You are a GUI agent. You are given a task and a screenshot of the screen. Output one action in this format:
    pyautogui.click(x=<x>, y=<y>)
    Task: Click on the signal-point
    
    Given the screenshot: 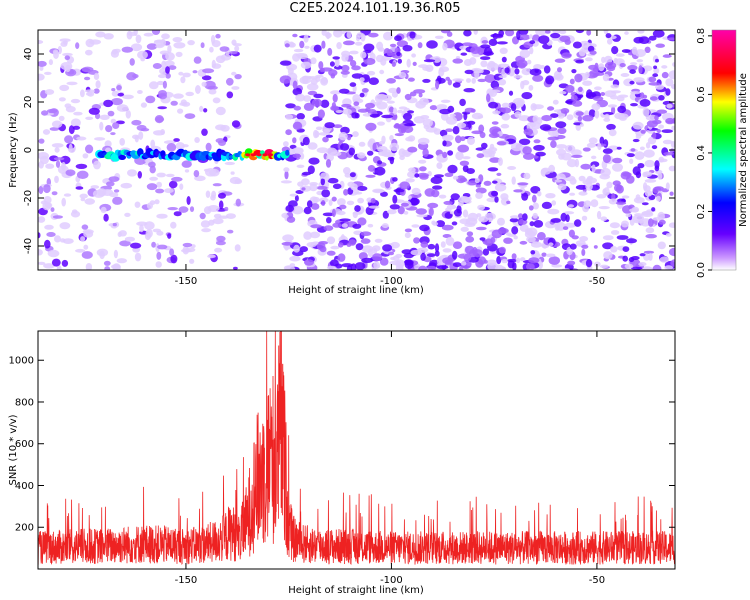 What is the action you would take?
    pyautogui.click(x=122, y=157)
    